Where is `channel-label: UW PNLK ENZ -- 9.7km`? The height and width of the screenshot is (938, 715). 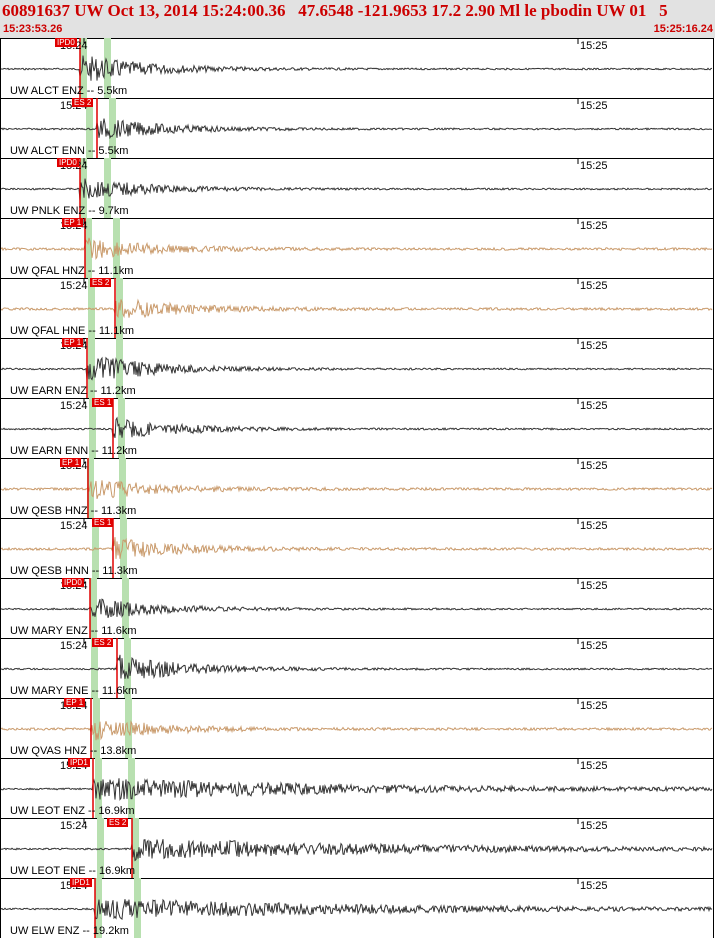 channel-label: UW PNLK ENZ -- 9.7km is located at coordinates (69, 211).